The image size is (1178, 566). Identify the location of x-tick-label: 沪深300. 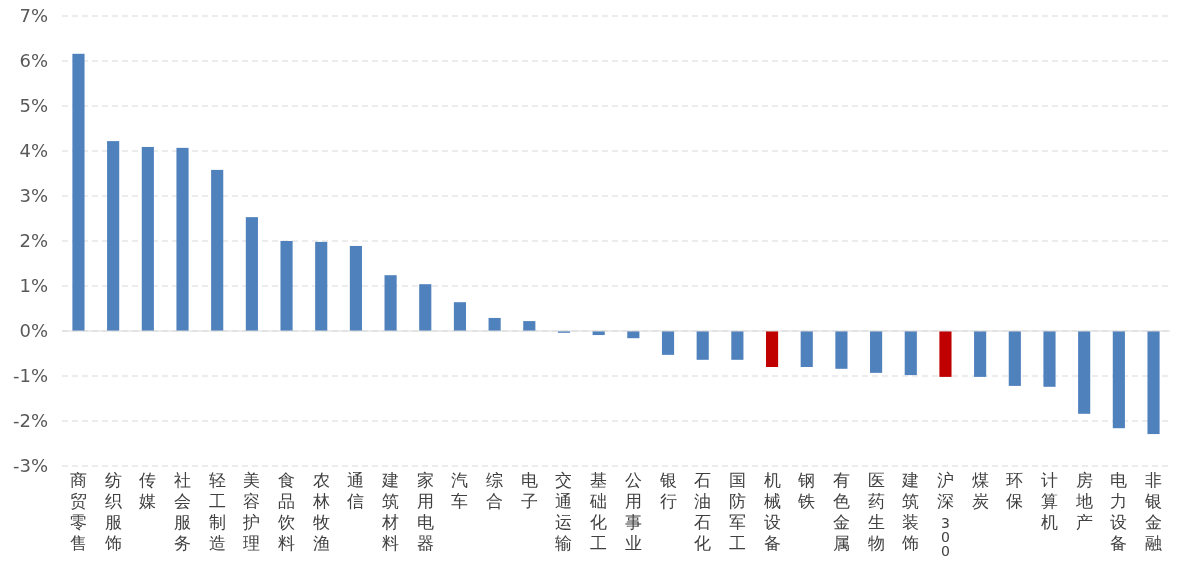
(945, 514).